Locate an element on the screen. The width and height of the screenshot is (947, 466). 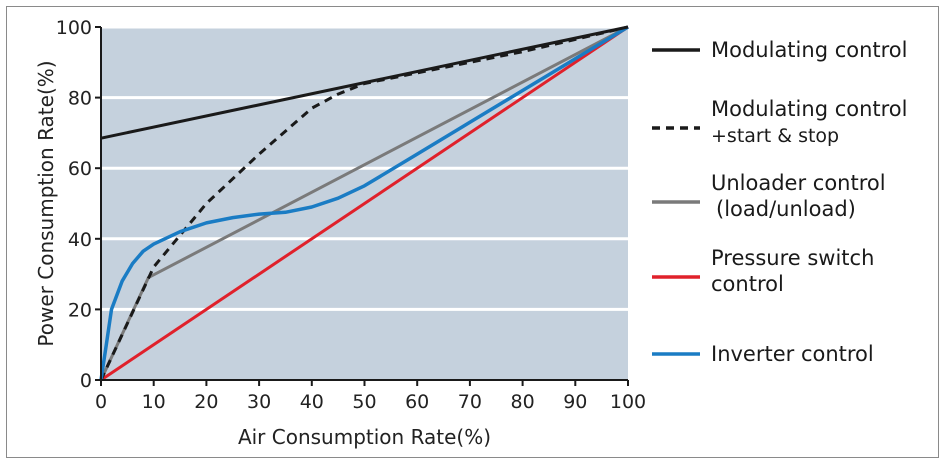
y-axis-title: Power Consumption Rate(%) is located at coordinates (46, 203).